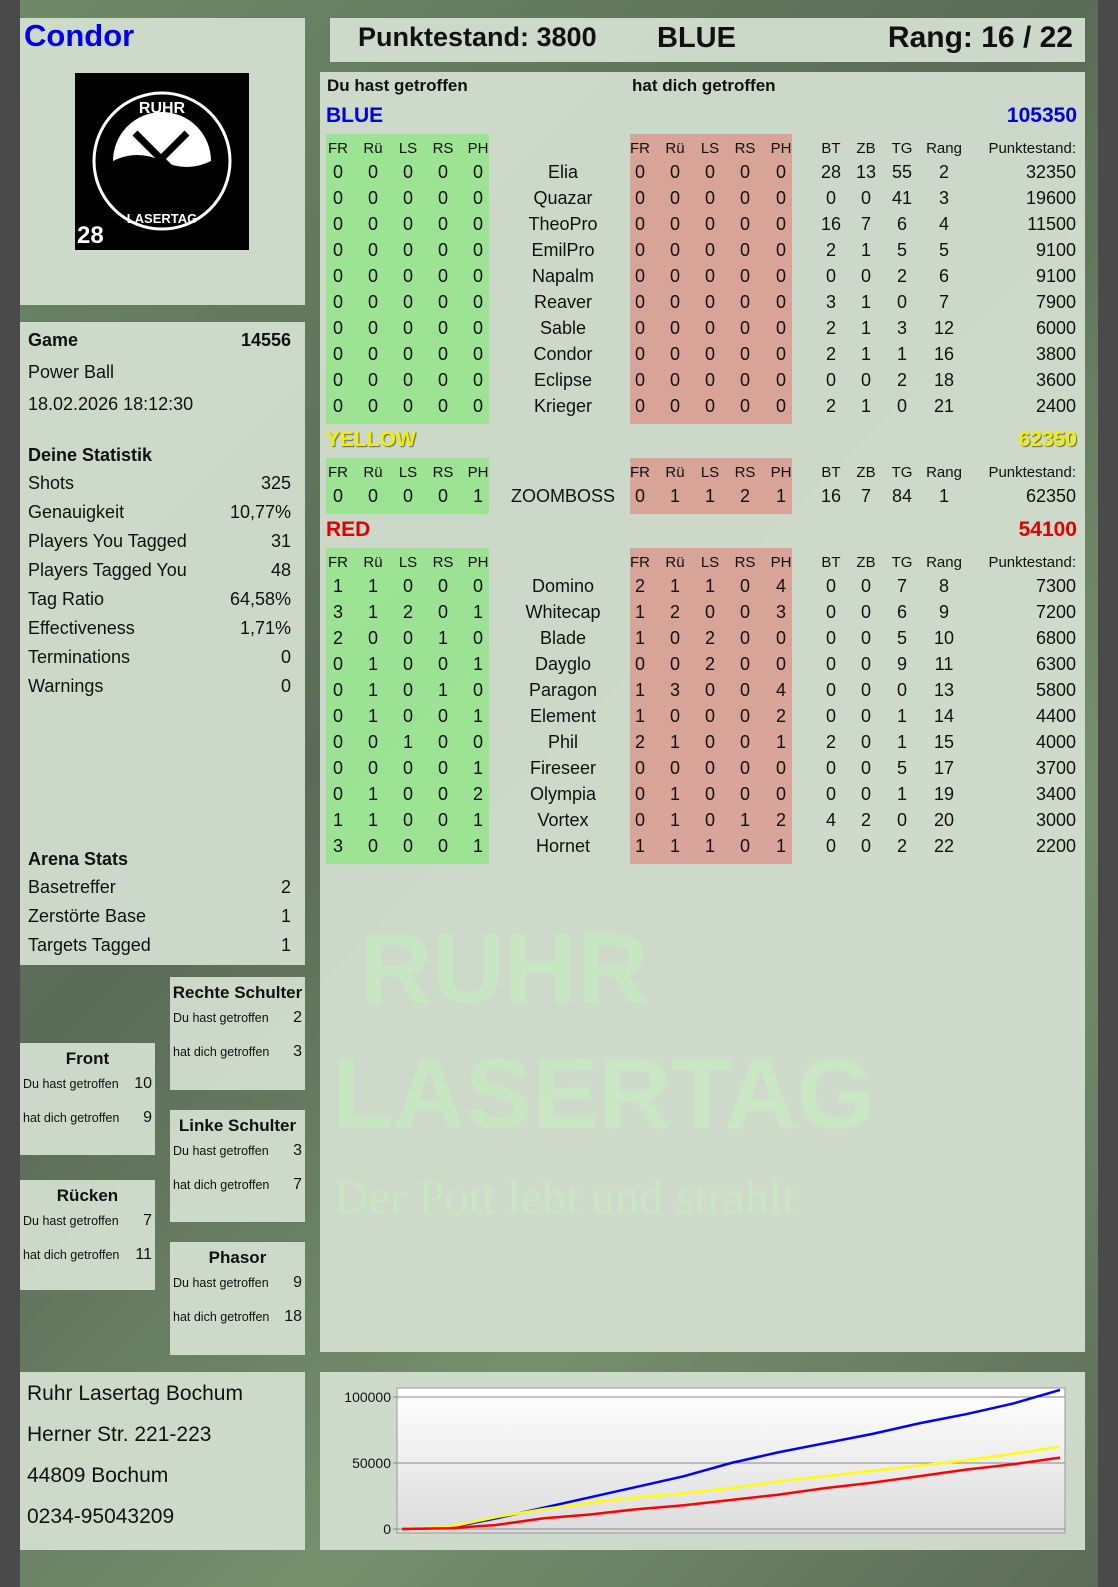 This screenshot has height=1587, width=1118. I want to click on header-bar: Punktestand: 3800 BLUE Rang: 16 / 22, so click(707, 40).